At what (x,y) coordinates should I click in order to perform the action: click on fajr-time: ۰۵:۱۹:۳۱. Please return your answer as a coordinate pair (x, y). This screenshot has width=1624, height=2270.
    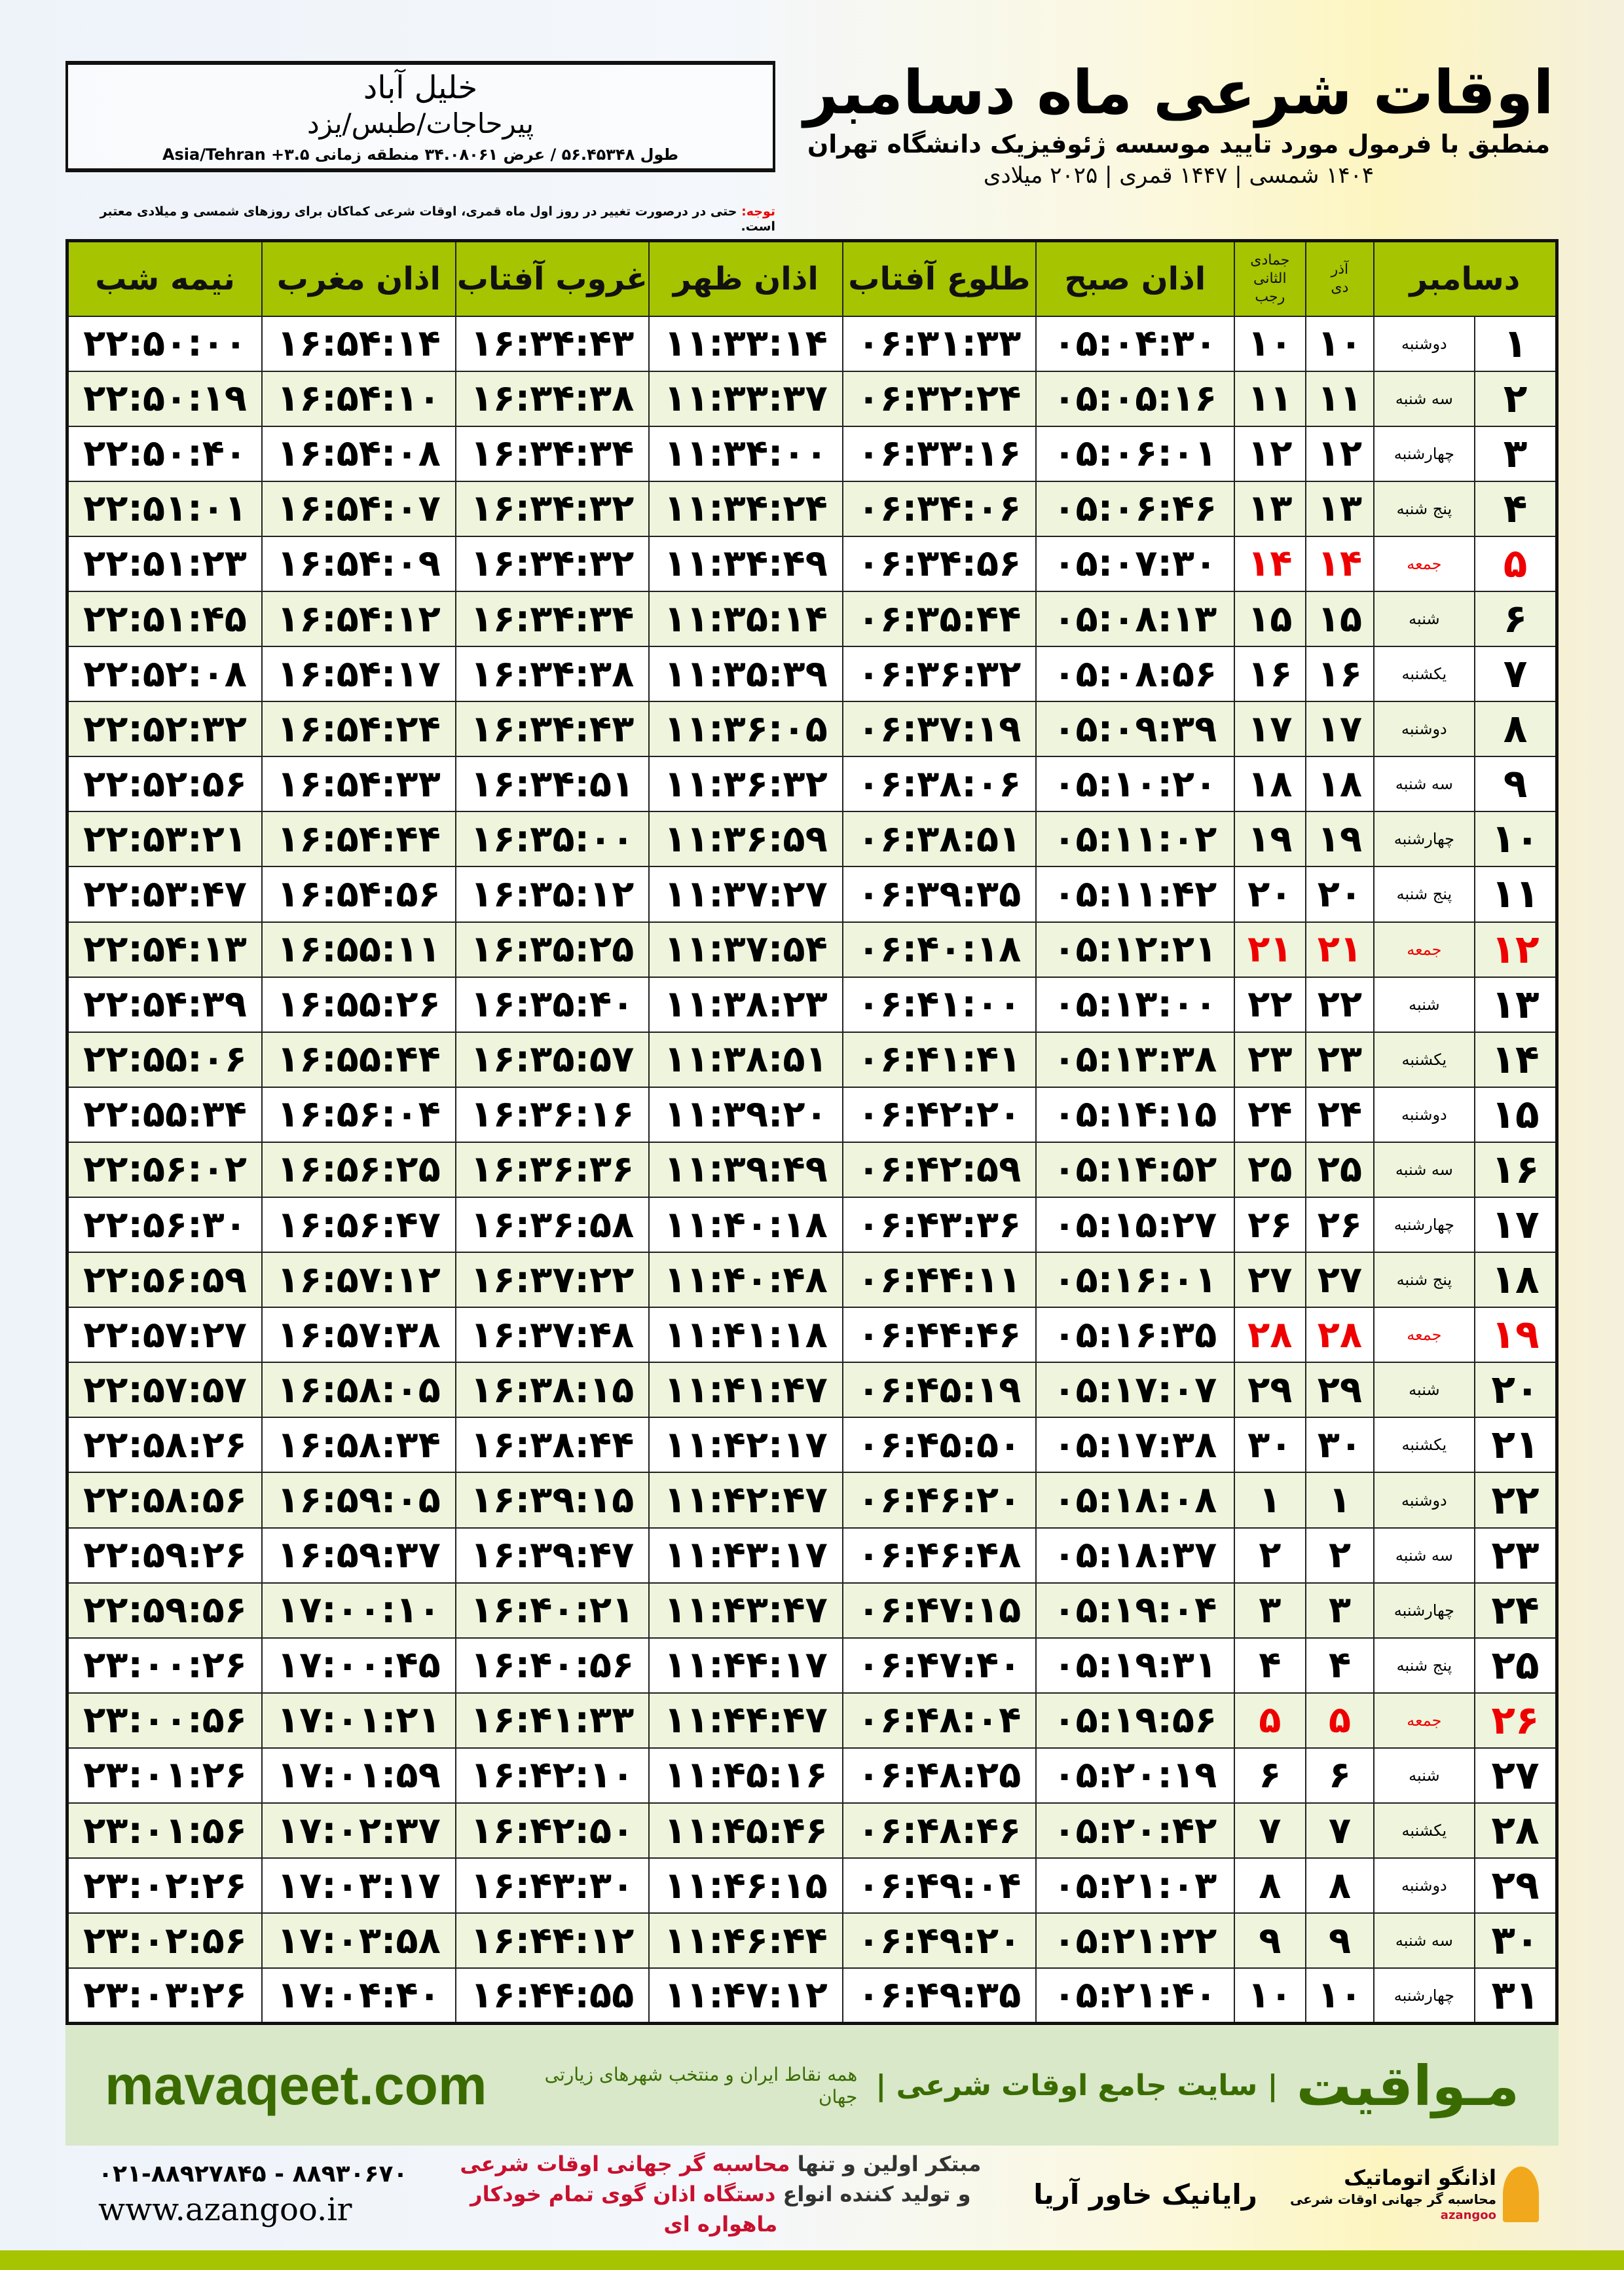
    Looking at the image, I should click on (1135, 1665).